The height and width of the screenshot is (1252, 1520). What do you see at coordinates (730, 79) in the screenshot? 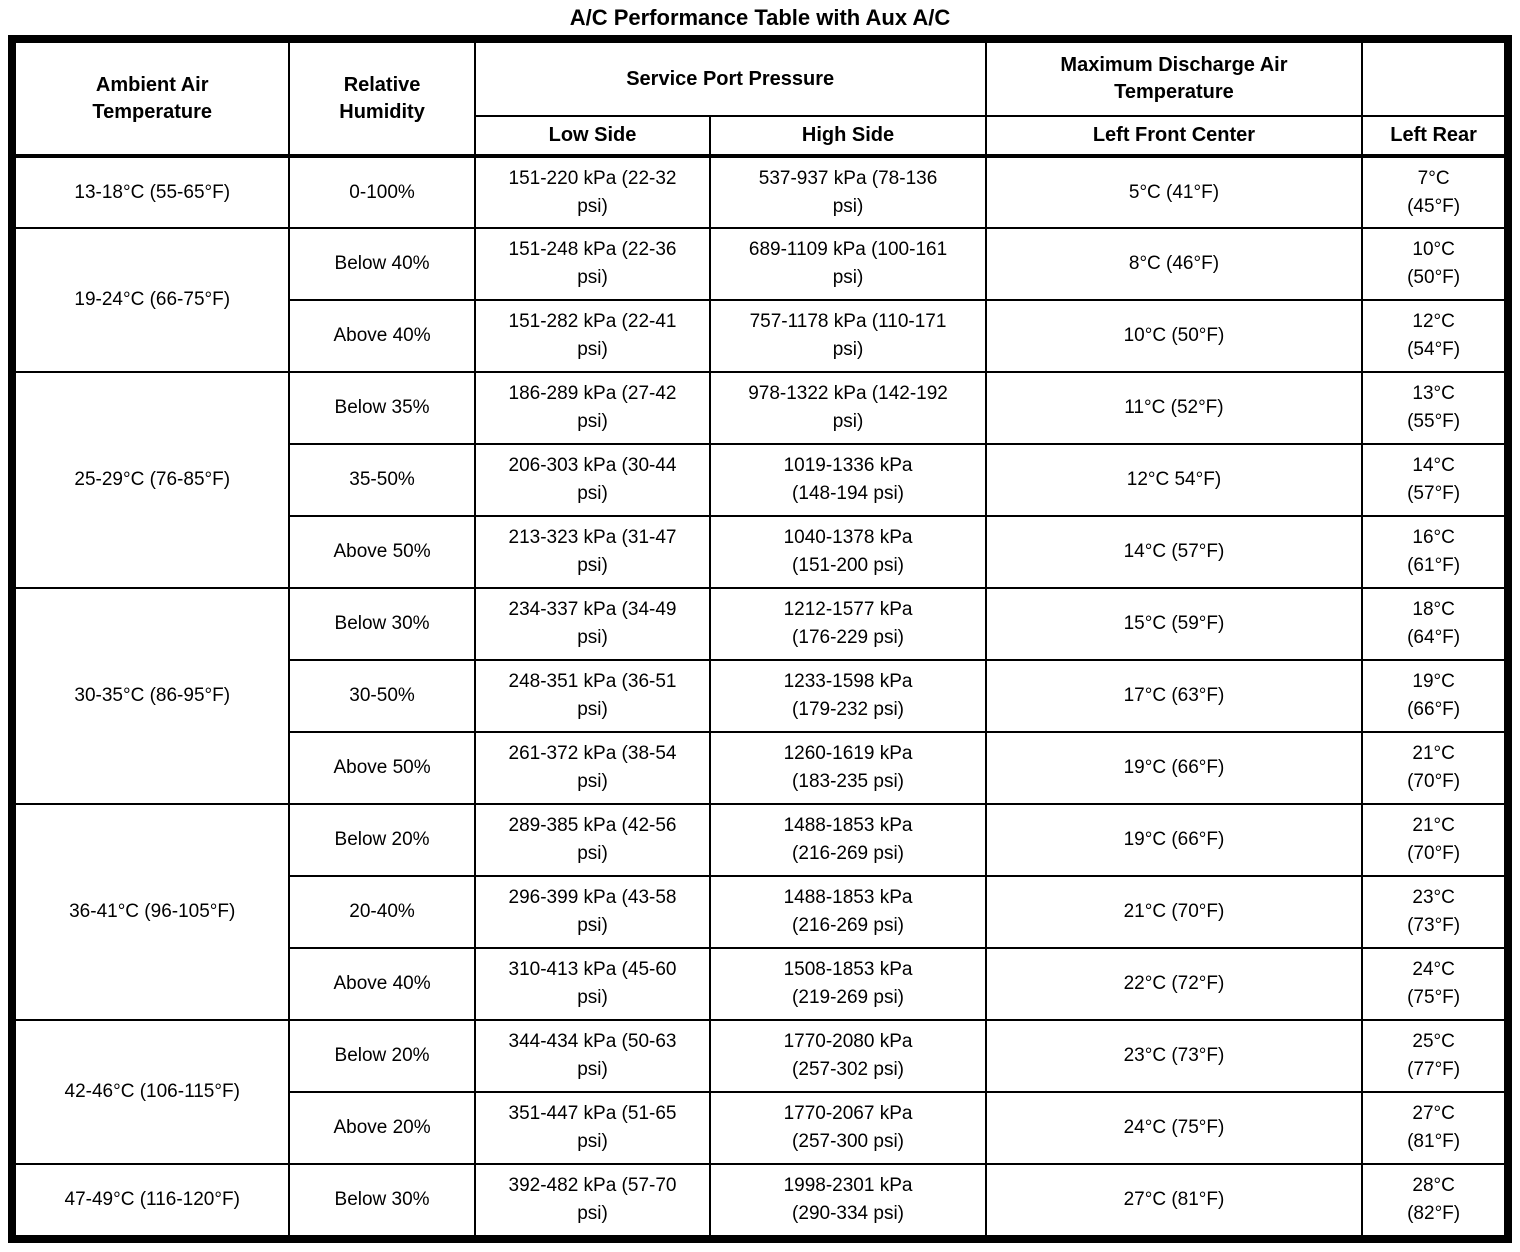
I see `header-service-port-pressure: Service Port Pressure` at bounding box center [730, 79].